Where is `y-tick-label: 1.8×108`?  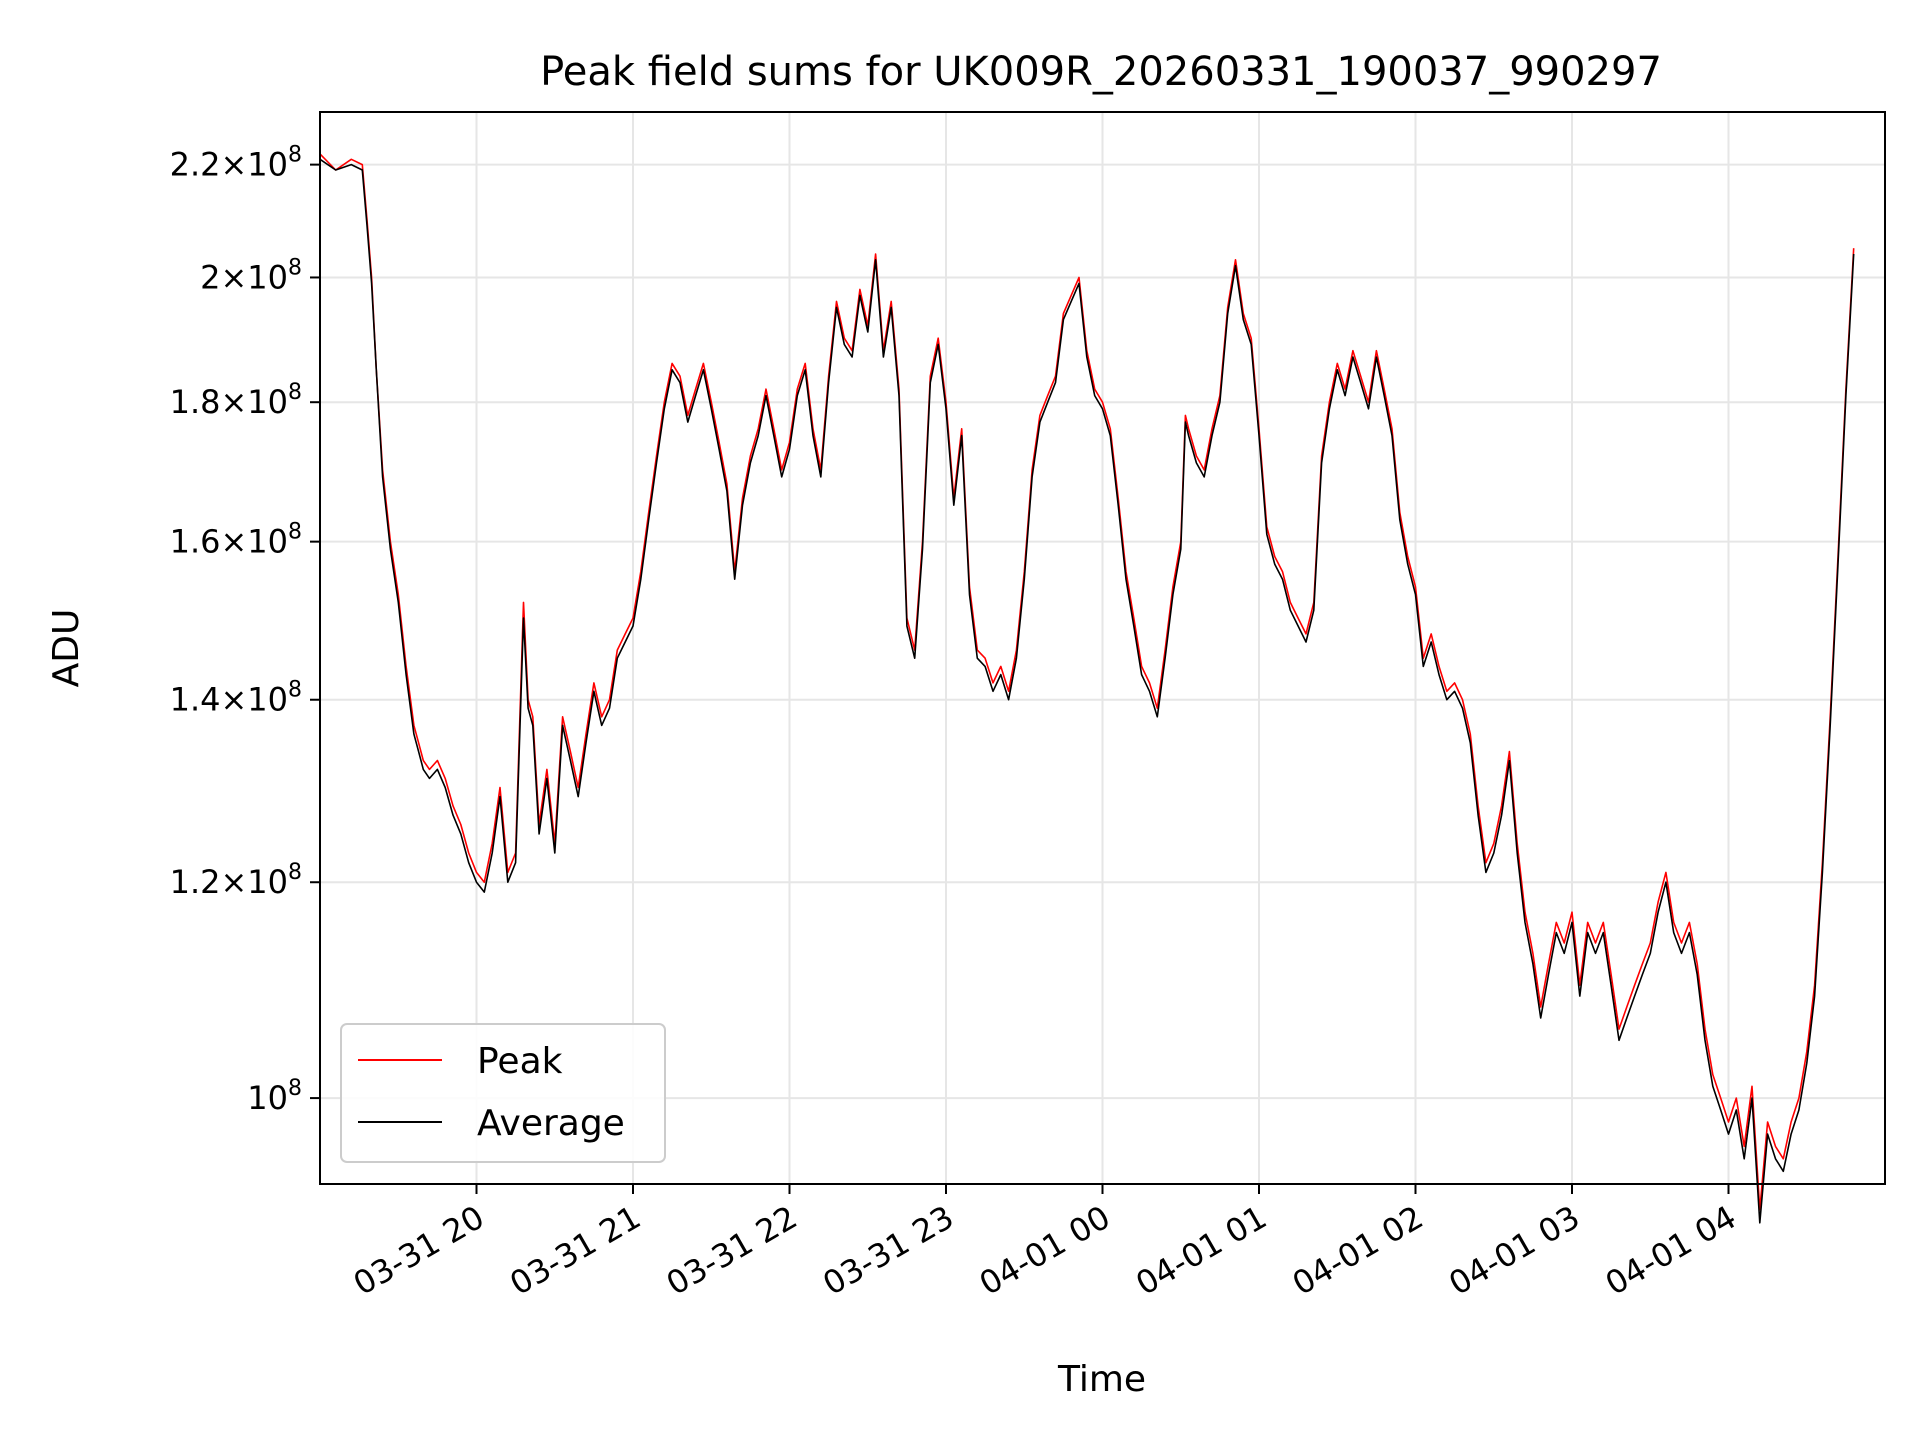 y-tick-label: 1.8×108 is located at coordinates (236, 400).